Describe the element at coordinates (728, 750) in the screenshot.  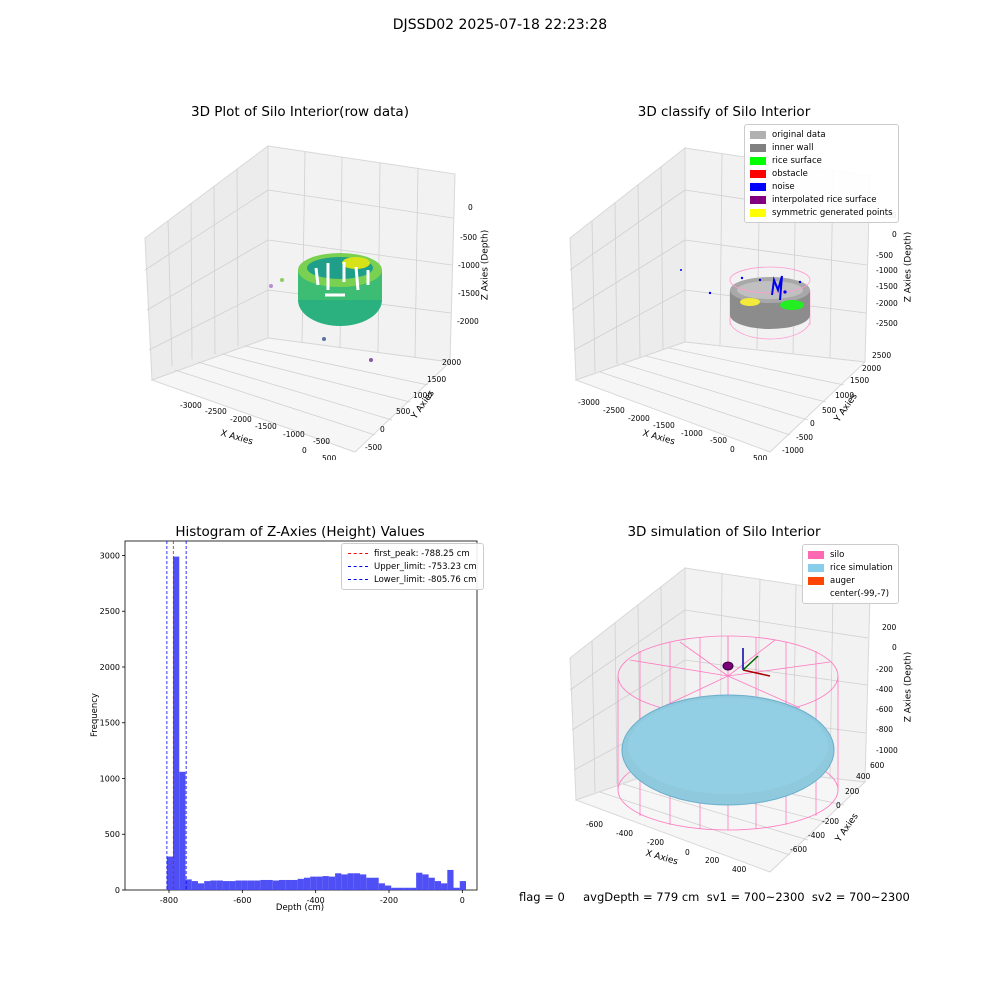
I see `panel4-rice-simulation` at that location.